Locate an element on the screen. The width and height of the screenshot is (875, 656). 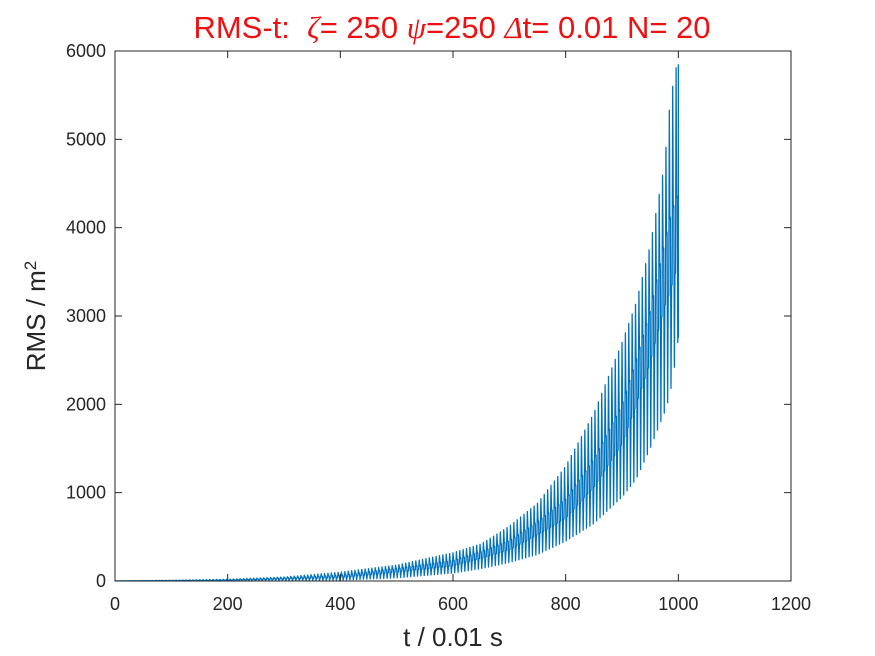
x-tick-label: 1000 is located at coordinates (678, 604).